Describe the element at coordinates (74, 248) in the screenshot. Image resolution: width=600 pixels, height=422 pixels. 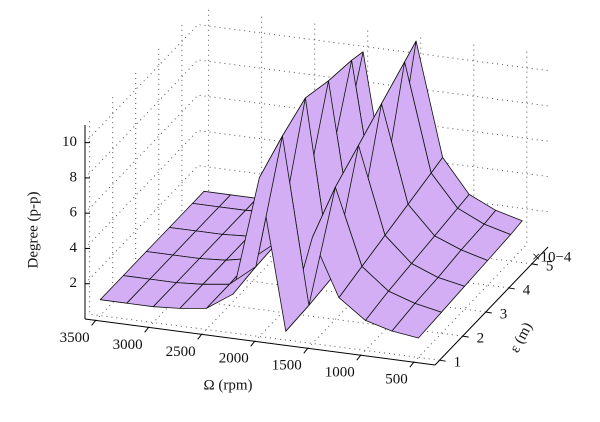
I see `z-tick-label: 4` at that location.